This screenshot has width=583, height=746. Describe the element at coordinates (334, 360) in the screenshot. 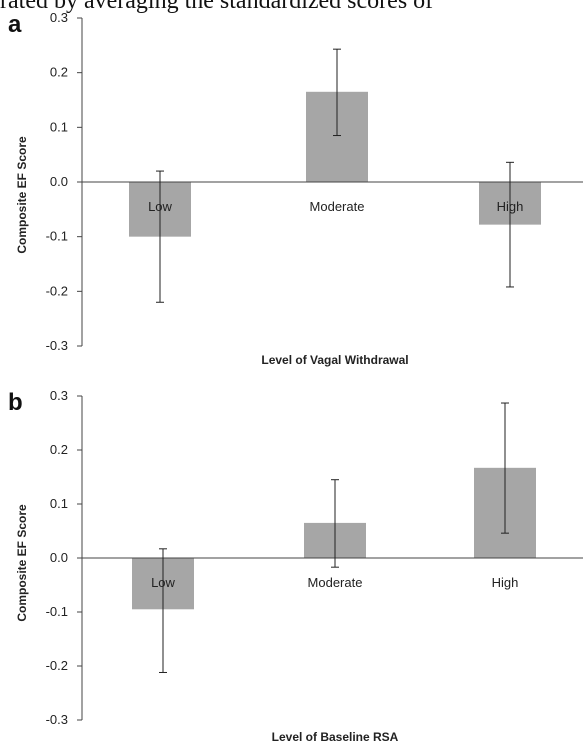

I see `x-axis-title: Level of Vagal Withdrawal` at that location.